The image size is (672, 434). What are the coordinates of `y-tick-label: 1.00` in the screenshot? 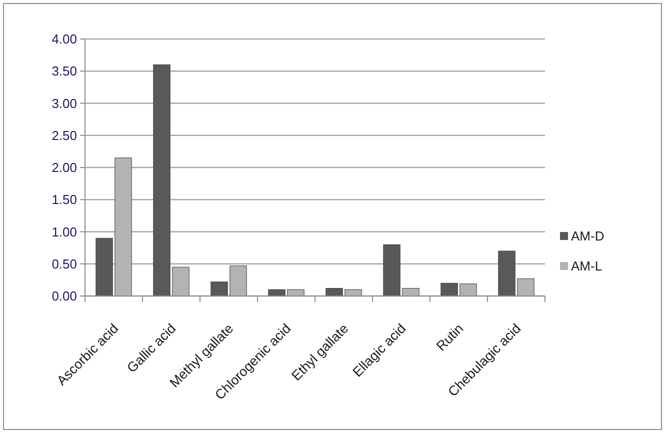 It's located at (64, 232).